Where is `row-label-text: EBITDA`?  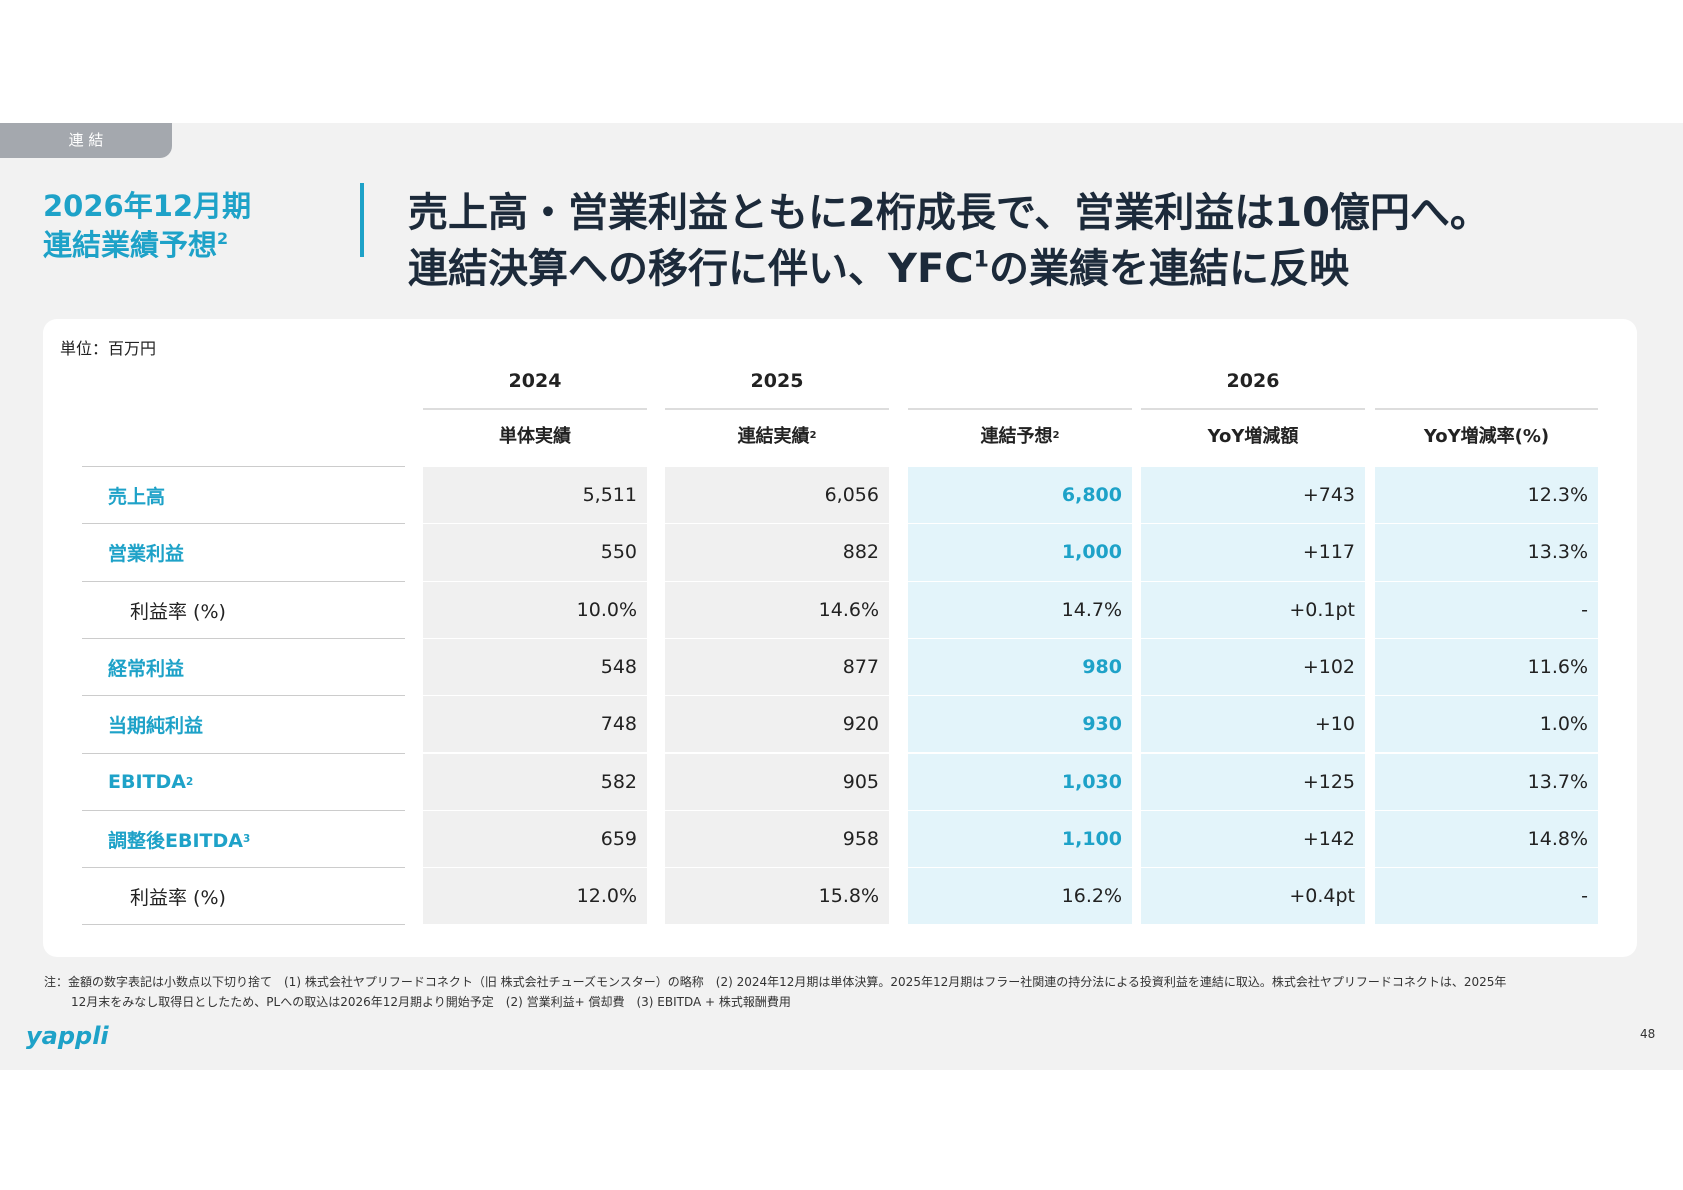 row-label-text: EBITDA is located at coordinates (147, 782).